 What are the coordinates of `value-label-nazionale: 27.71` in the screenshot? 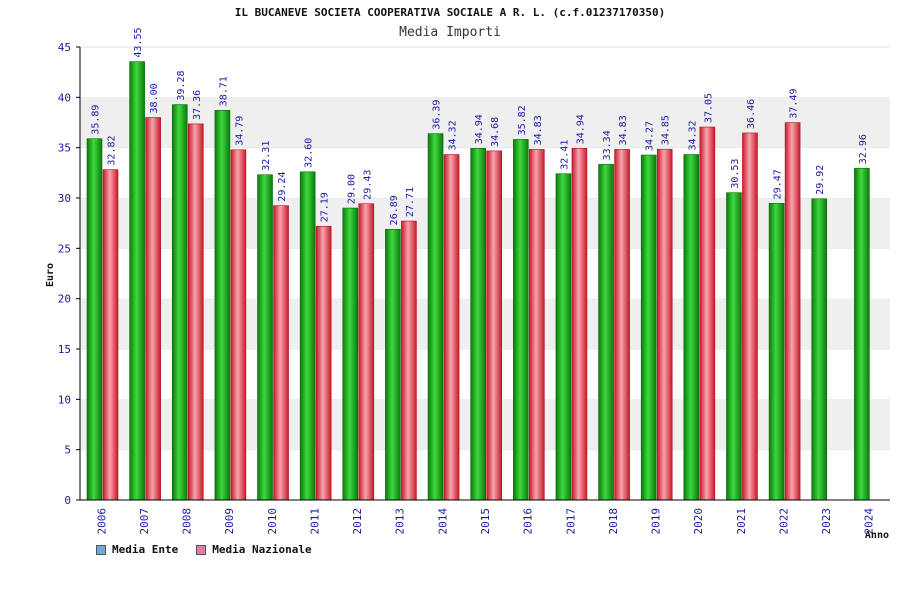 It's located at (410, 202).